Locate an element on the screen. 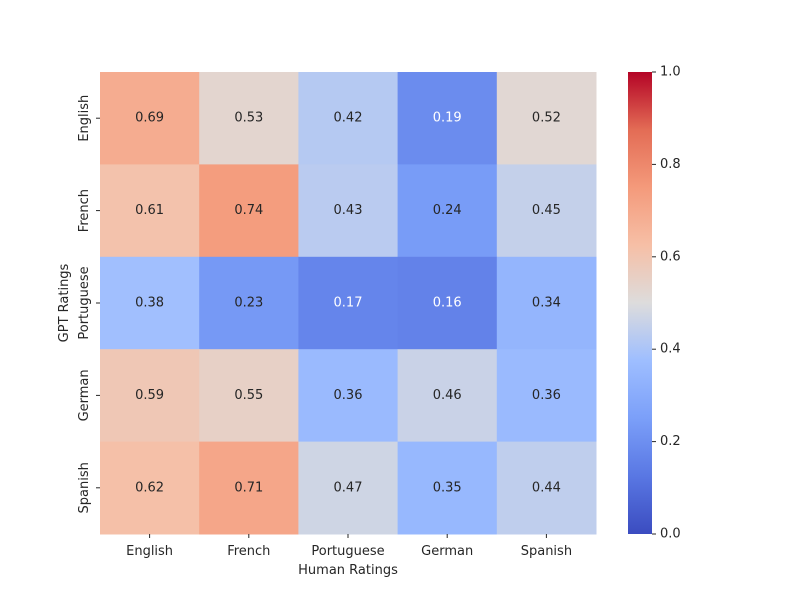 This screenshot has height=600, width=800. colorbar-tick-label: 0.2 is located at coordinates (670, 441).